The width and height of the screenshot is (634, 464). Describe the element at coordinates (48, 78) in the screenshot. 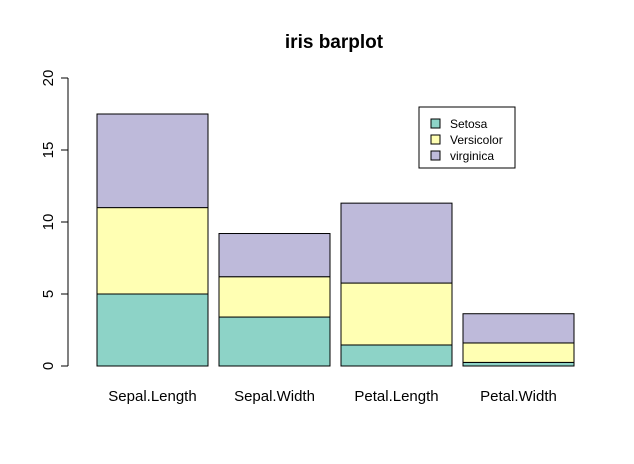

I see `y-tick-label: 20` at that location.